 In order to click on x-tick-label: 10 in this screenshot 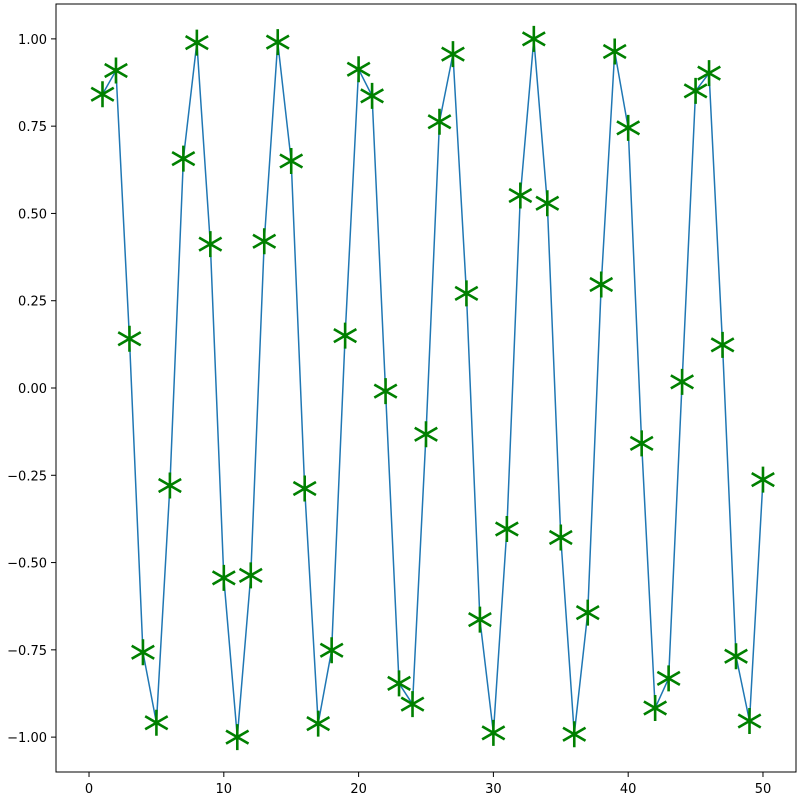, I will do `click(224, 789)`.